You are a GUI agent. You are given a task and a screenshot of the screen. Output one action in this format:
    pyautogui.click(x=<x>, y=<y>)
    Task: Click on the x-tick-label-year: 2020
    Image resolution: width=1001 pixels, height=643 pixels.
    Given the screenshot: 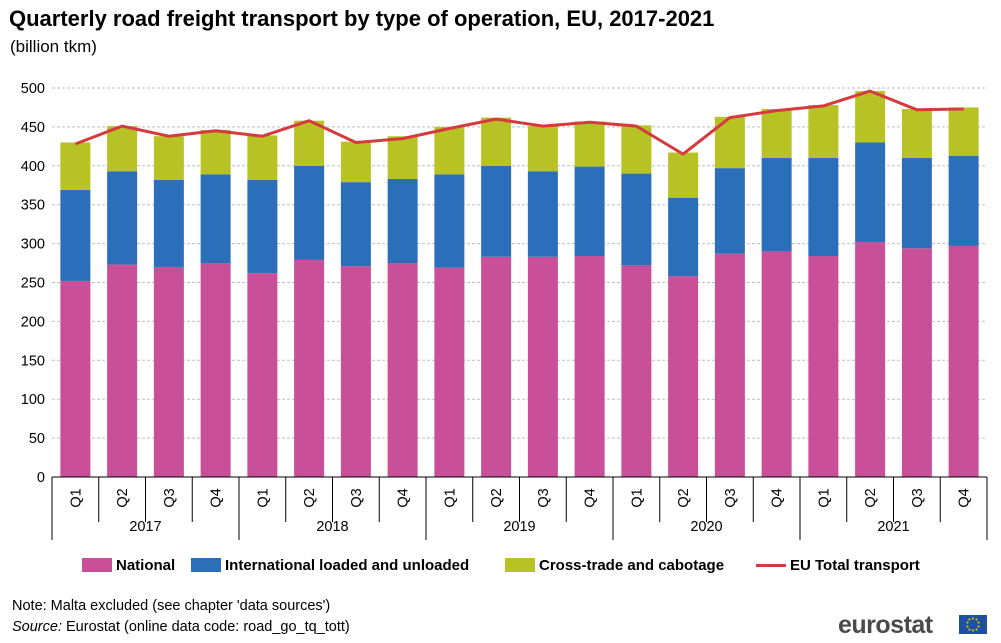 What is the action you would take?
    pyautogui.click(x=706, y=527)
    